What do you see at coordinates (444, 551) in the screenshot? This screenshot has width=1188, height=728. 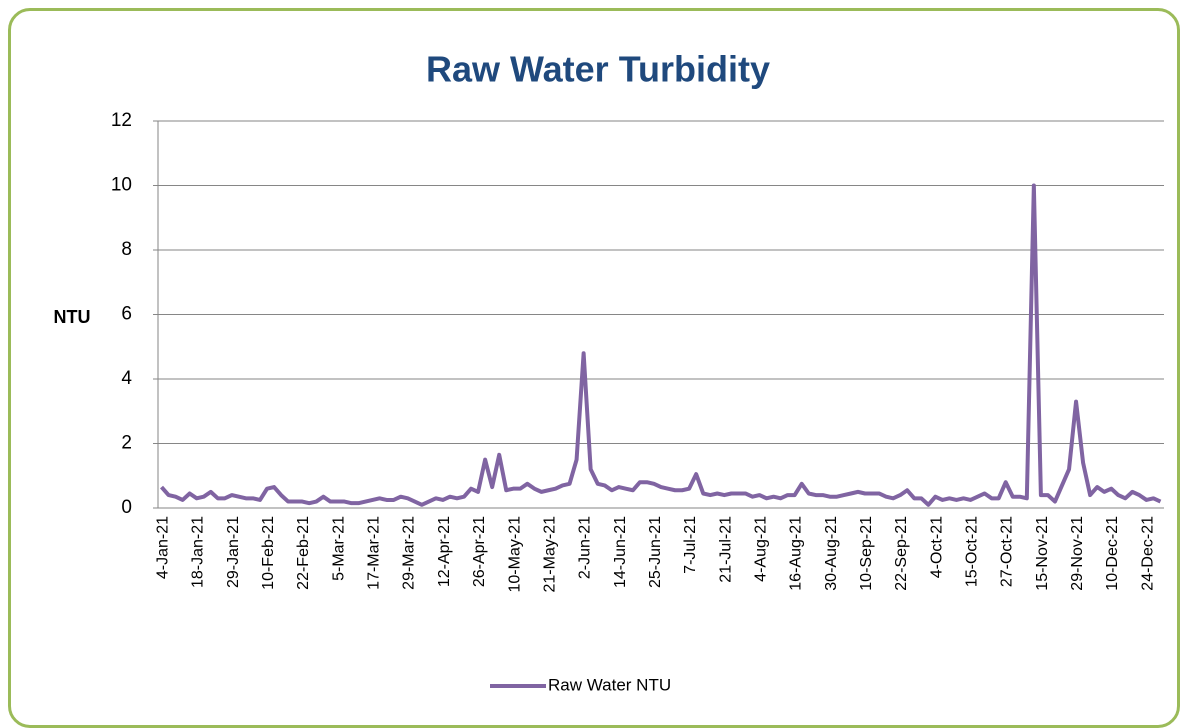 I see `x-tick-label: 12-Apr-21` at bounding box center [444, 551].